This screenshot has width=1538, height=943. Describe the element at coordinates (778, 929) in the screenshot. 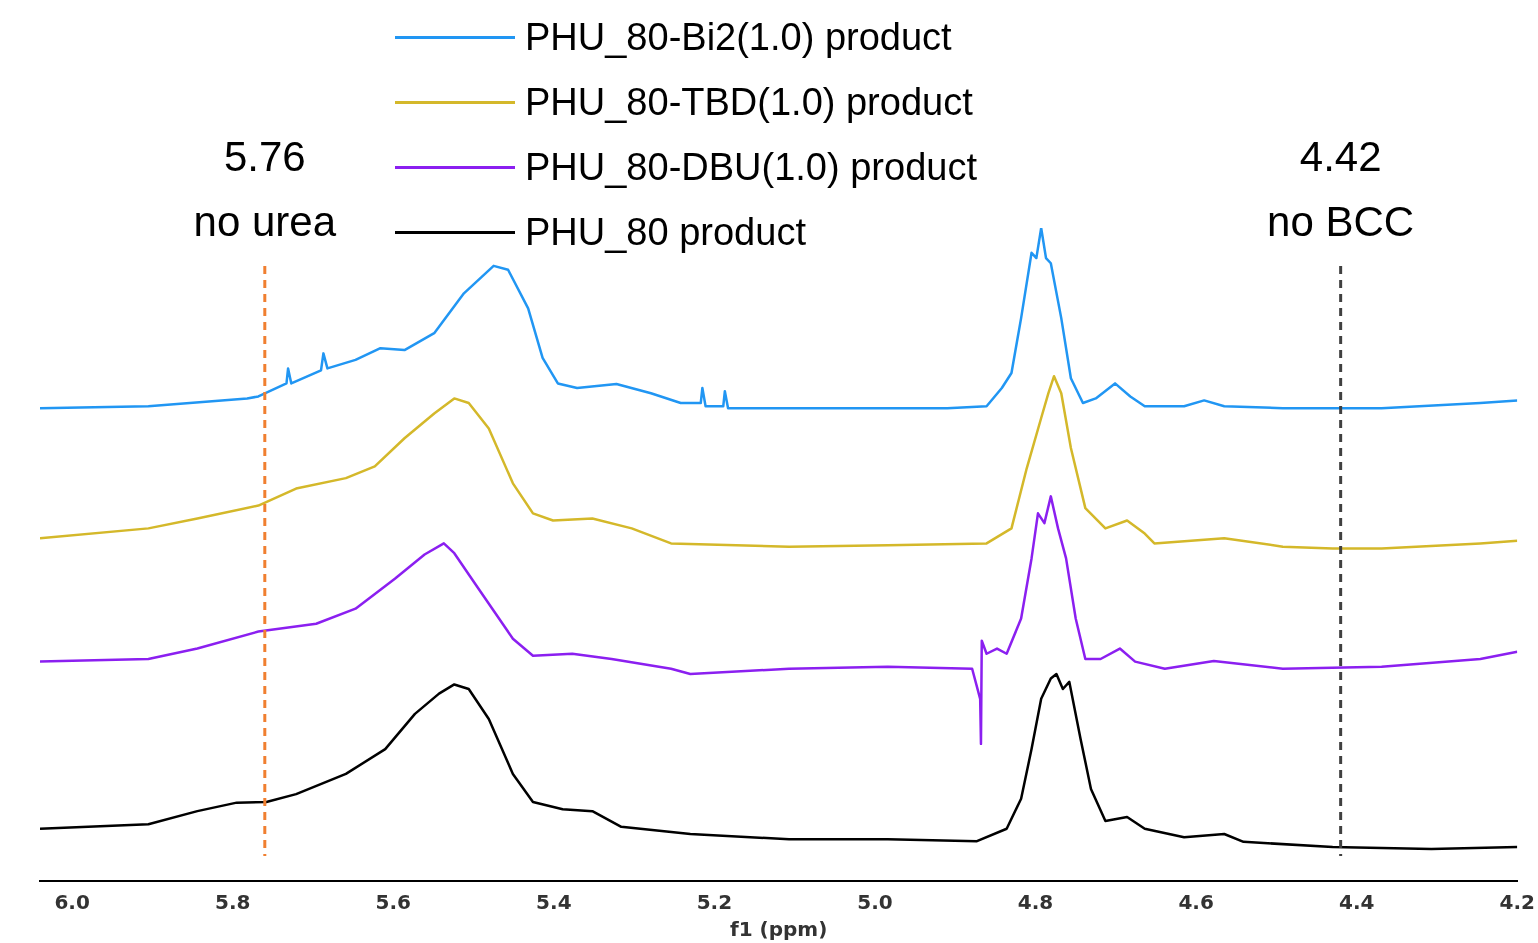

I see `x-axis-title: f1 (ppm)` at that location.